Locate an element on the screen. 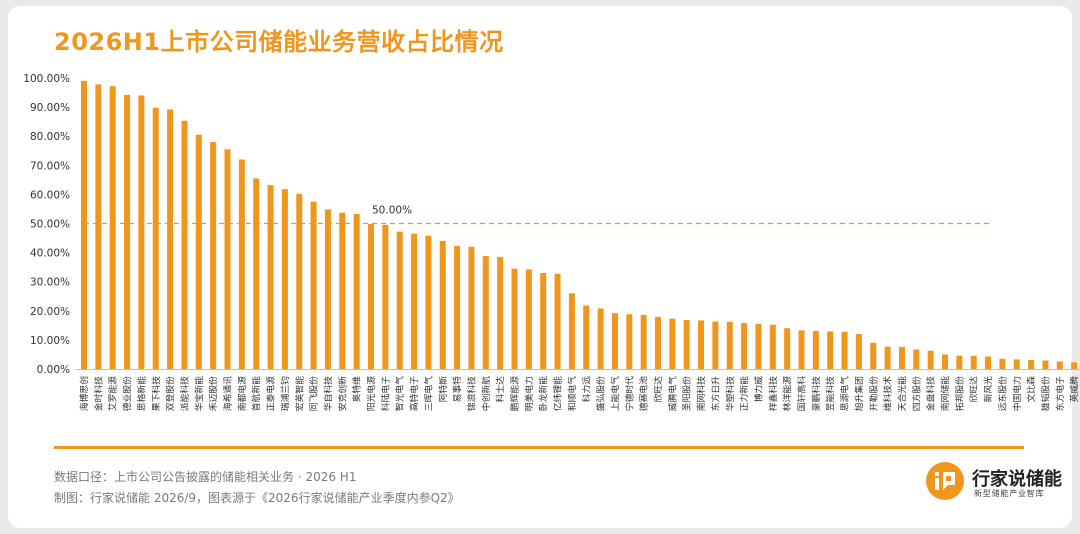 The width and height of the screenshot is (1080, 534). category-label: 海博思创 is located at coordinates (84, 393).